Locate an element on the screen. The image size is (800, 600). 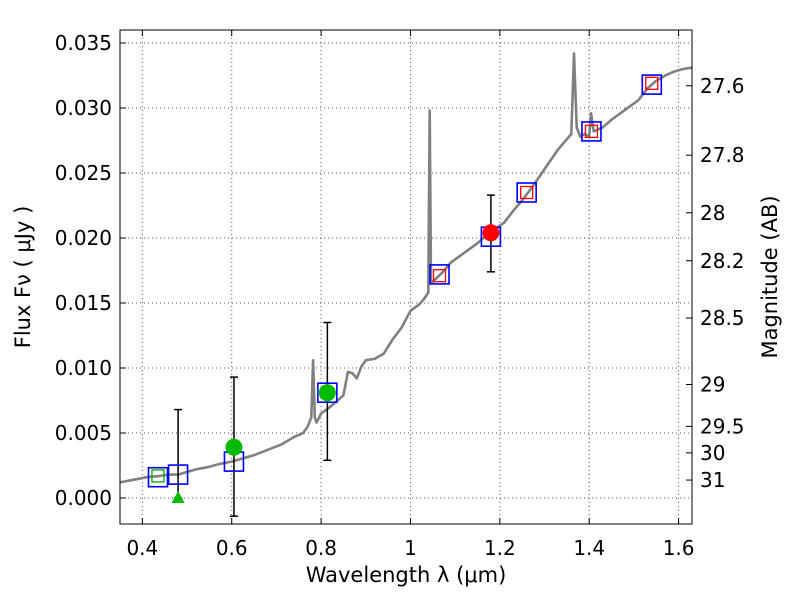
y-axis-ticks: 0.000 0.005 0.010 0.015 0.020 0.025 0.030 0.035 is located at coordinates (90, 270).